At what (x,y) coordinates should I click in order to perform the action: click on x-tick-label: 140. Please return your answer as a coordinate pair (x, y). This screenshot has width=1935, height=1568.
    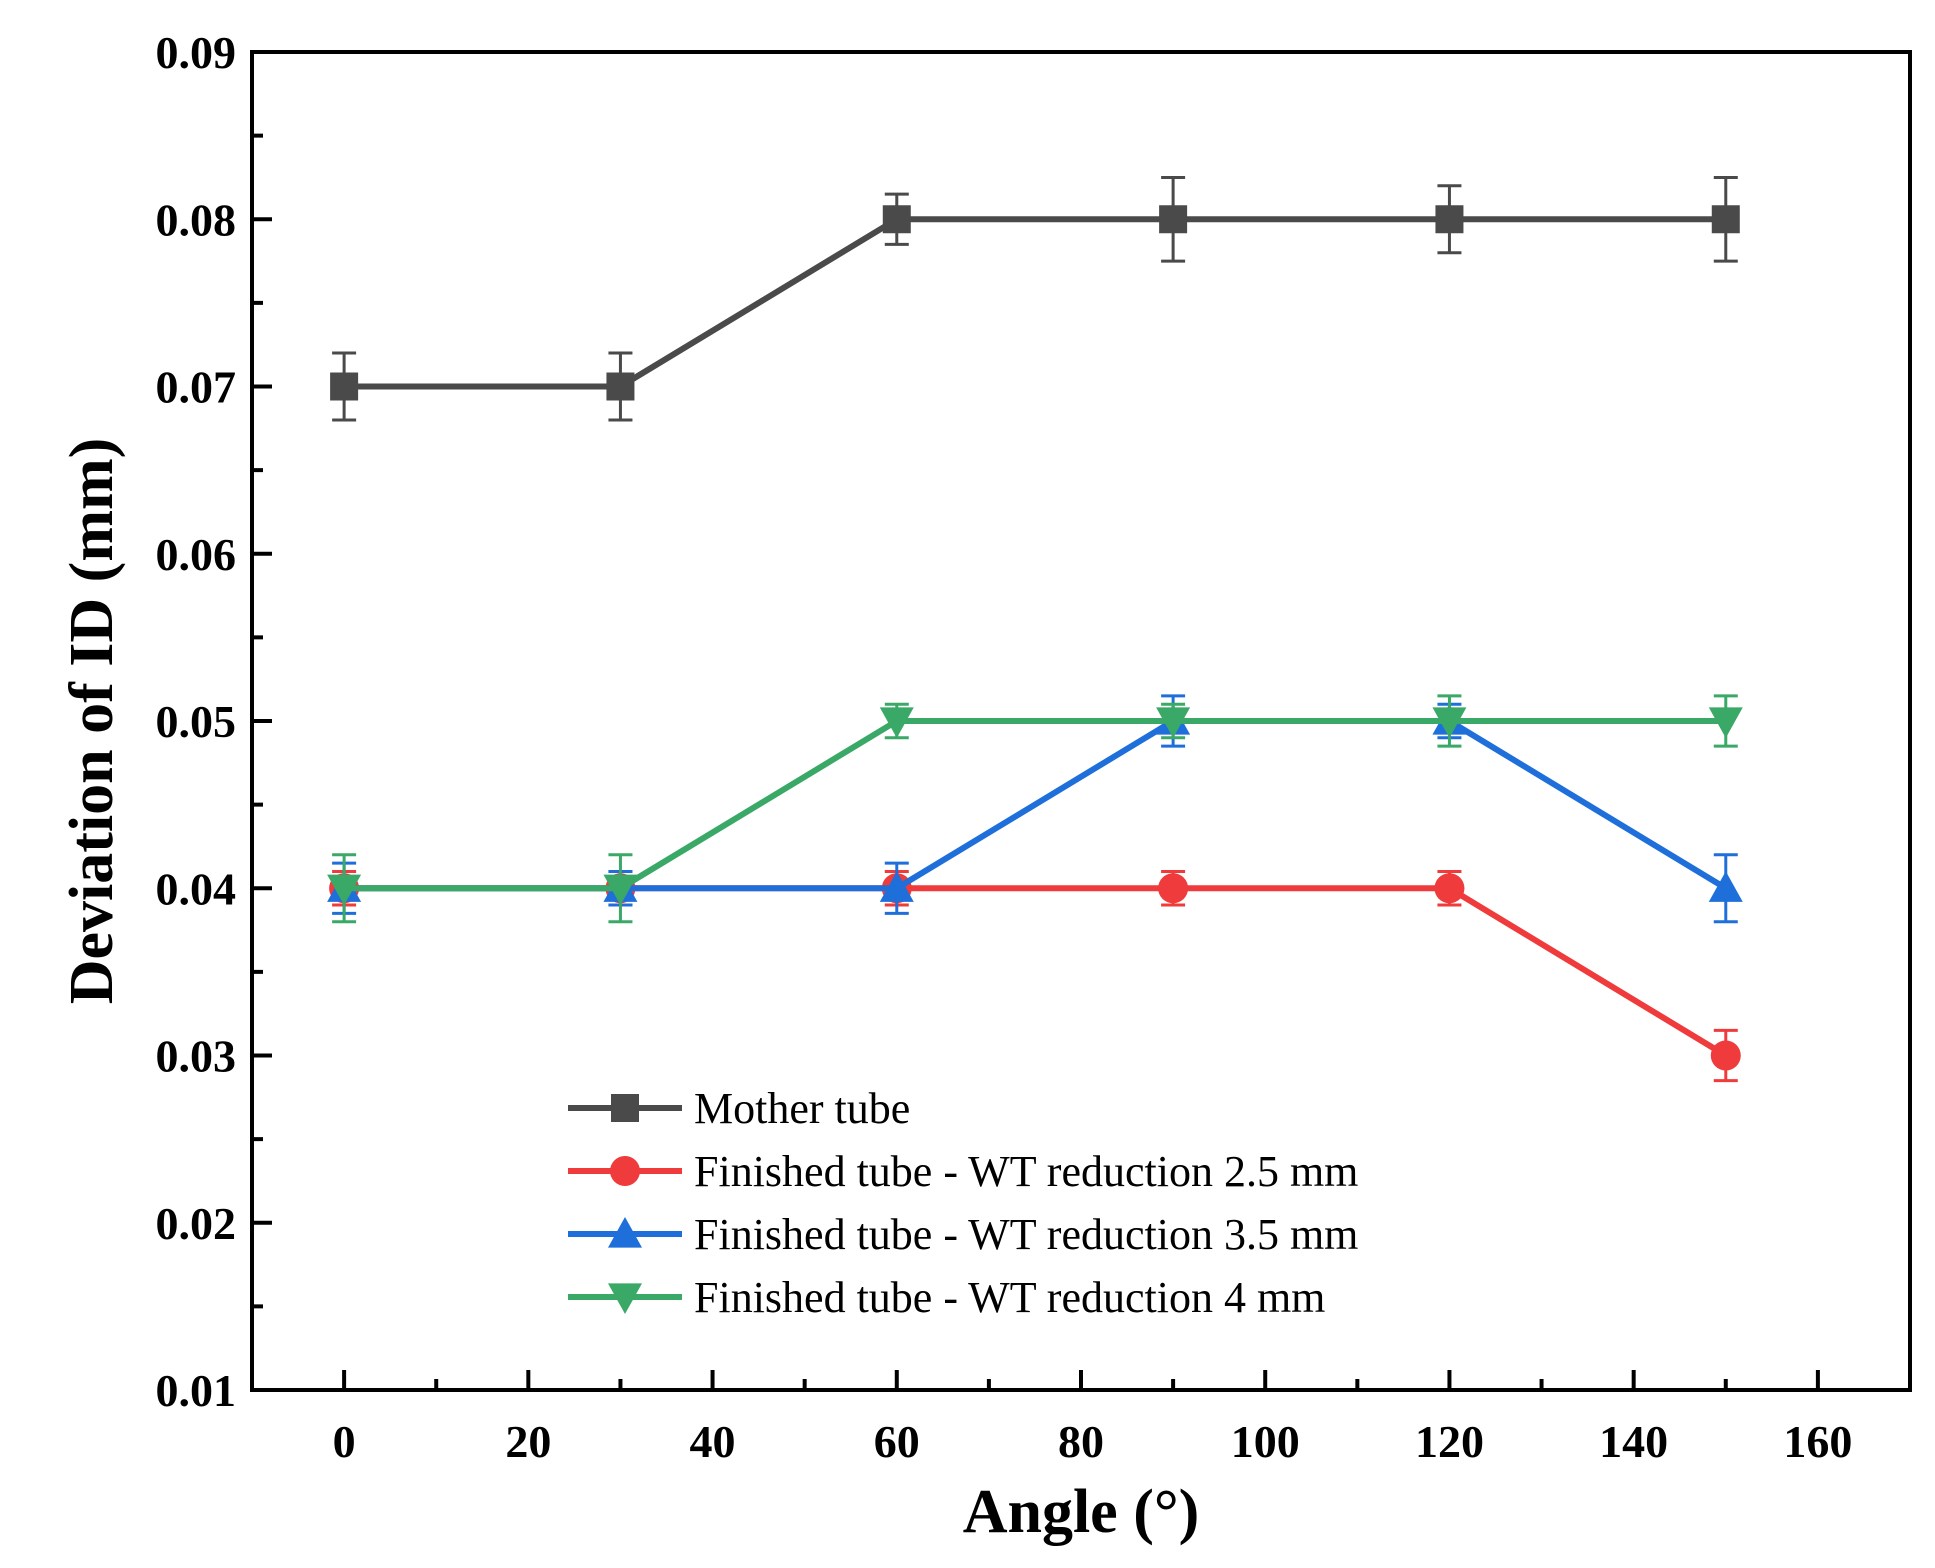
    Looking at the image, I should click on (1633, 1441).